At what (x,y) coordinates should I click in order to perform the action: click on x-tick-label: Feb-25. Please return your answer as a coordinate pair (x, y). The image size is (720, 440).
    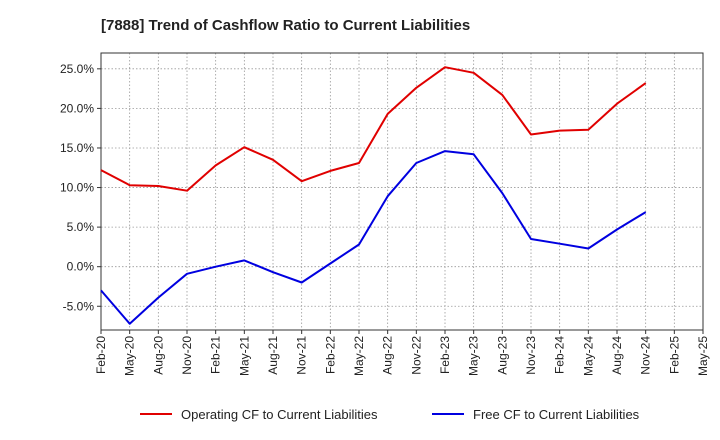
    Looking at the image, I should click on (674, 355).